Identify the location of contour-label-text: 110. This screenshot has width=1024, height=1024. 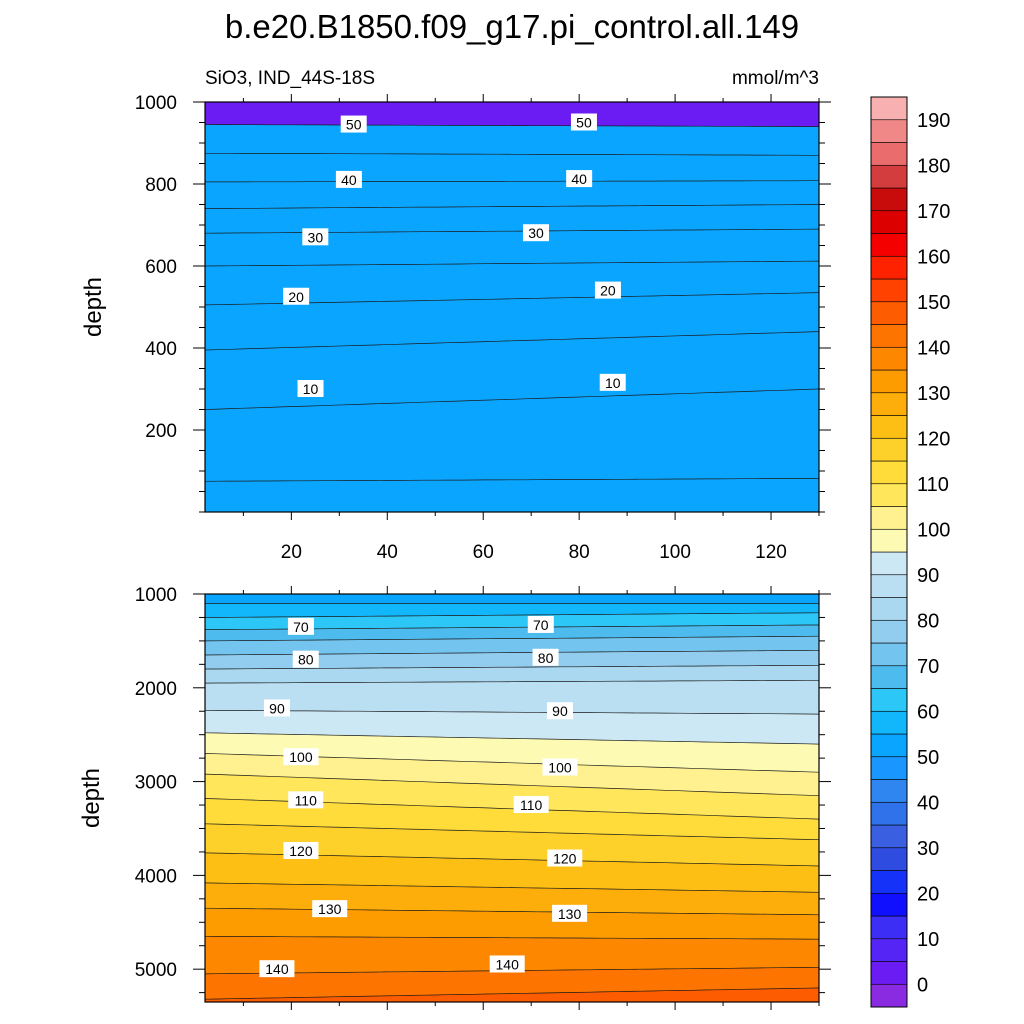
(531, 805).